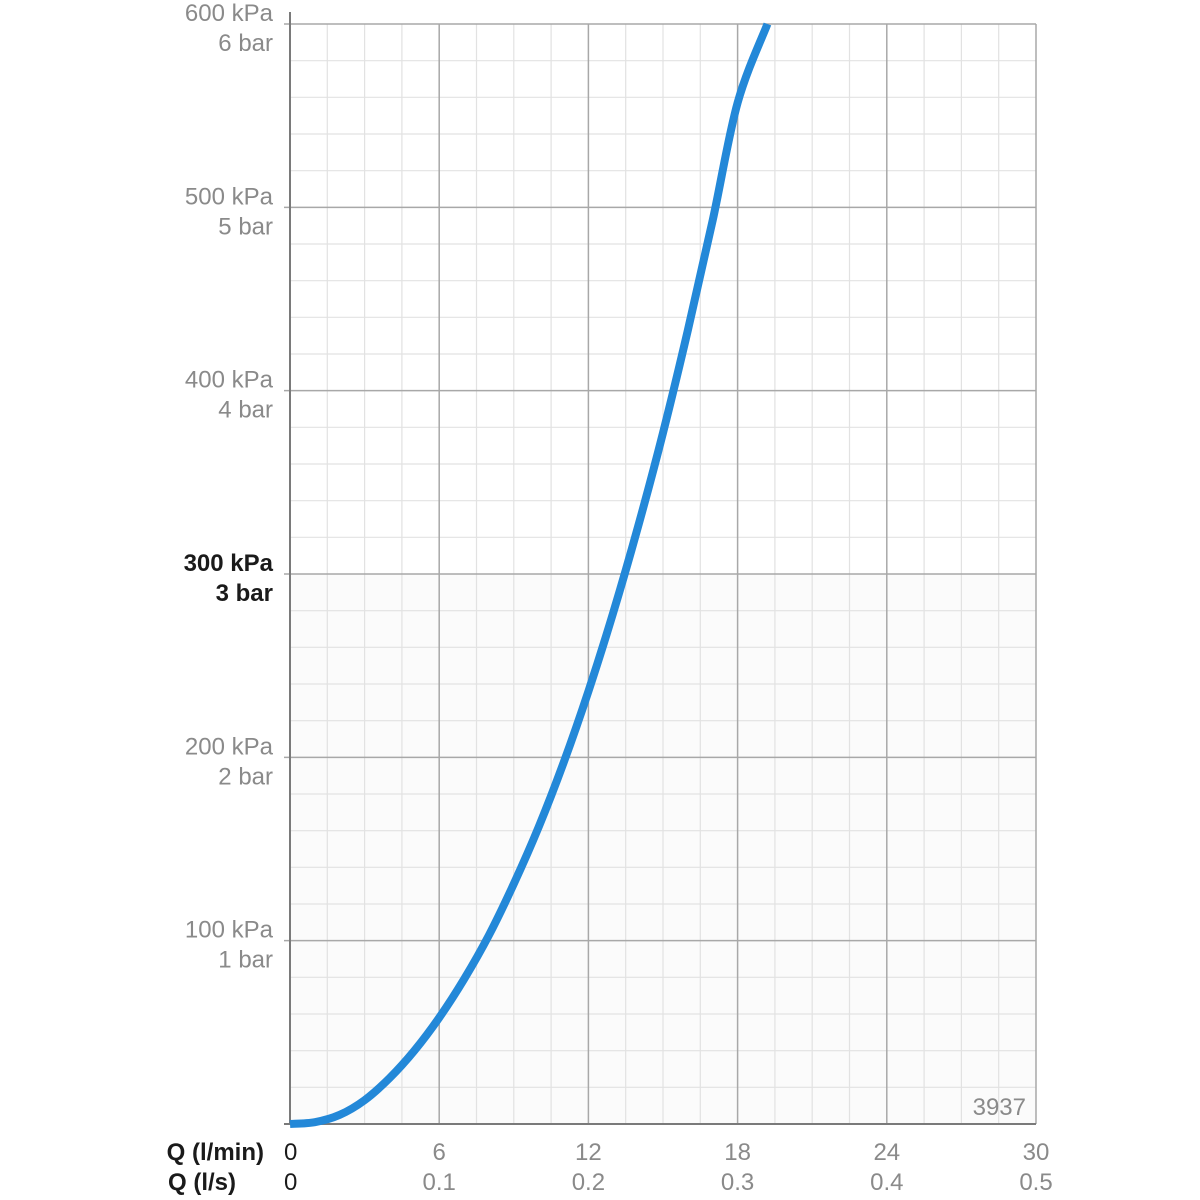  I want to click on x-tick-label-ls: 0.2, so click(588, 1182).